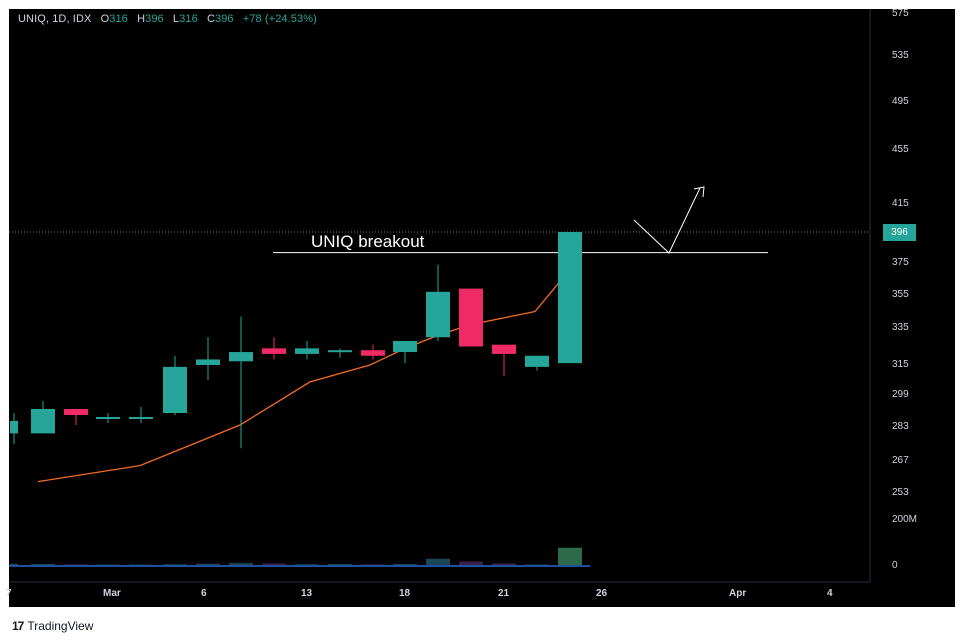  What do you see at coordinates (307, 593) in the screenshot?
I see `time-tick-label: 13` at bounding box center [307, 593].